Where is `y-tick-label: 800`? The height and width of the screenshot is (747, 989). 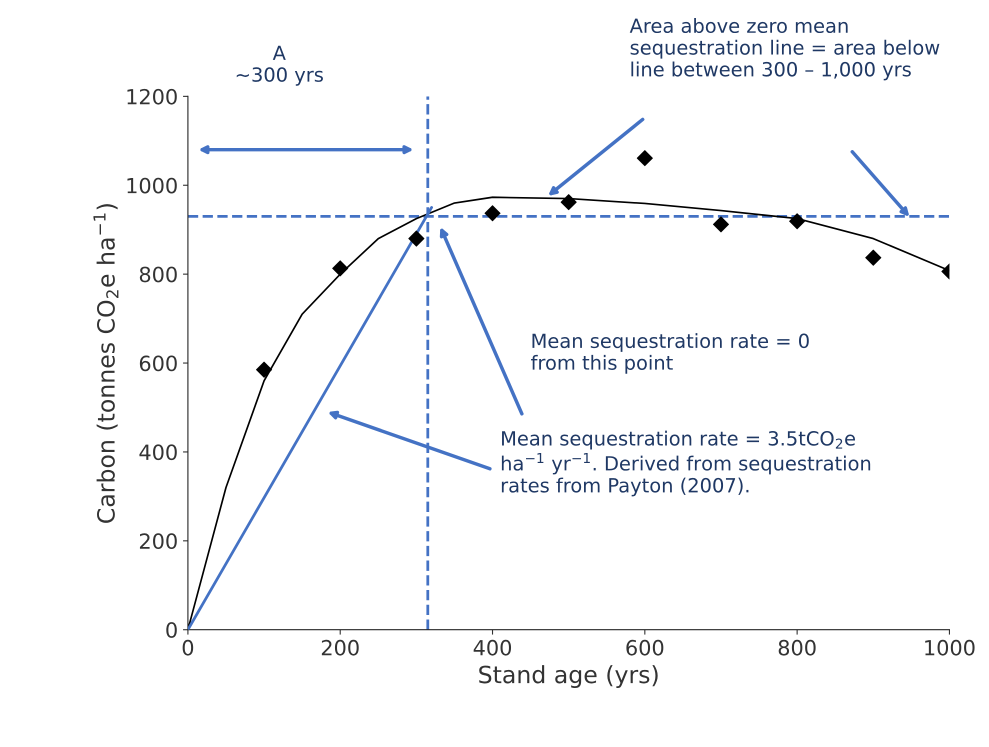 y-tick-label: 800 is located at coordinates (158, 274).